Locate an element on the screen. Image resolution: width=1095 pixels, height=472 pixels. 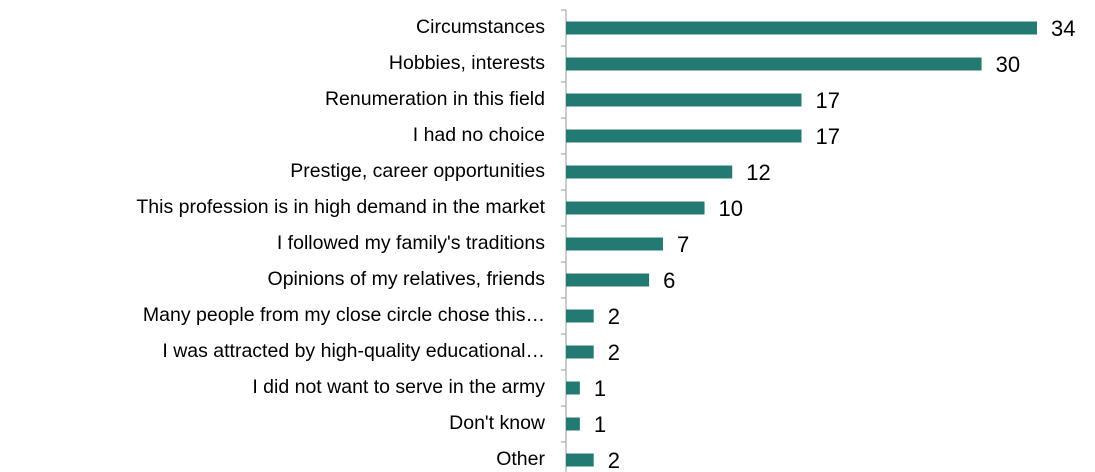
category-label: Opinions of my relatives, friends is located at coordinates (407, 279).